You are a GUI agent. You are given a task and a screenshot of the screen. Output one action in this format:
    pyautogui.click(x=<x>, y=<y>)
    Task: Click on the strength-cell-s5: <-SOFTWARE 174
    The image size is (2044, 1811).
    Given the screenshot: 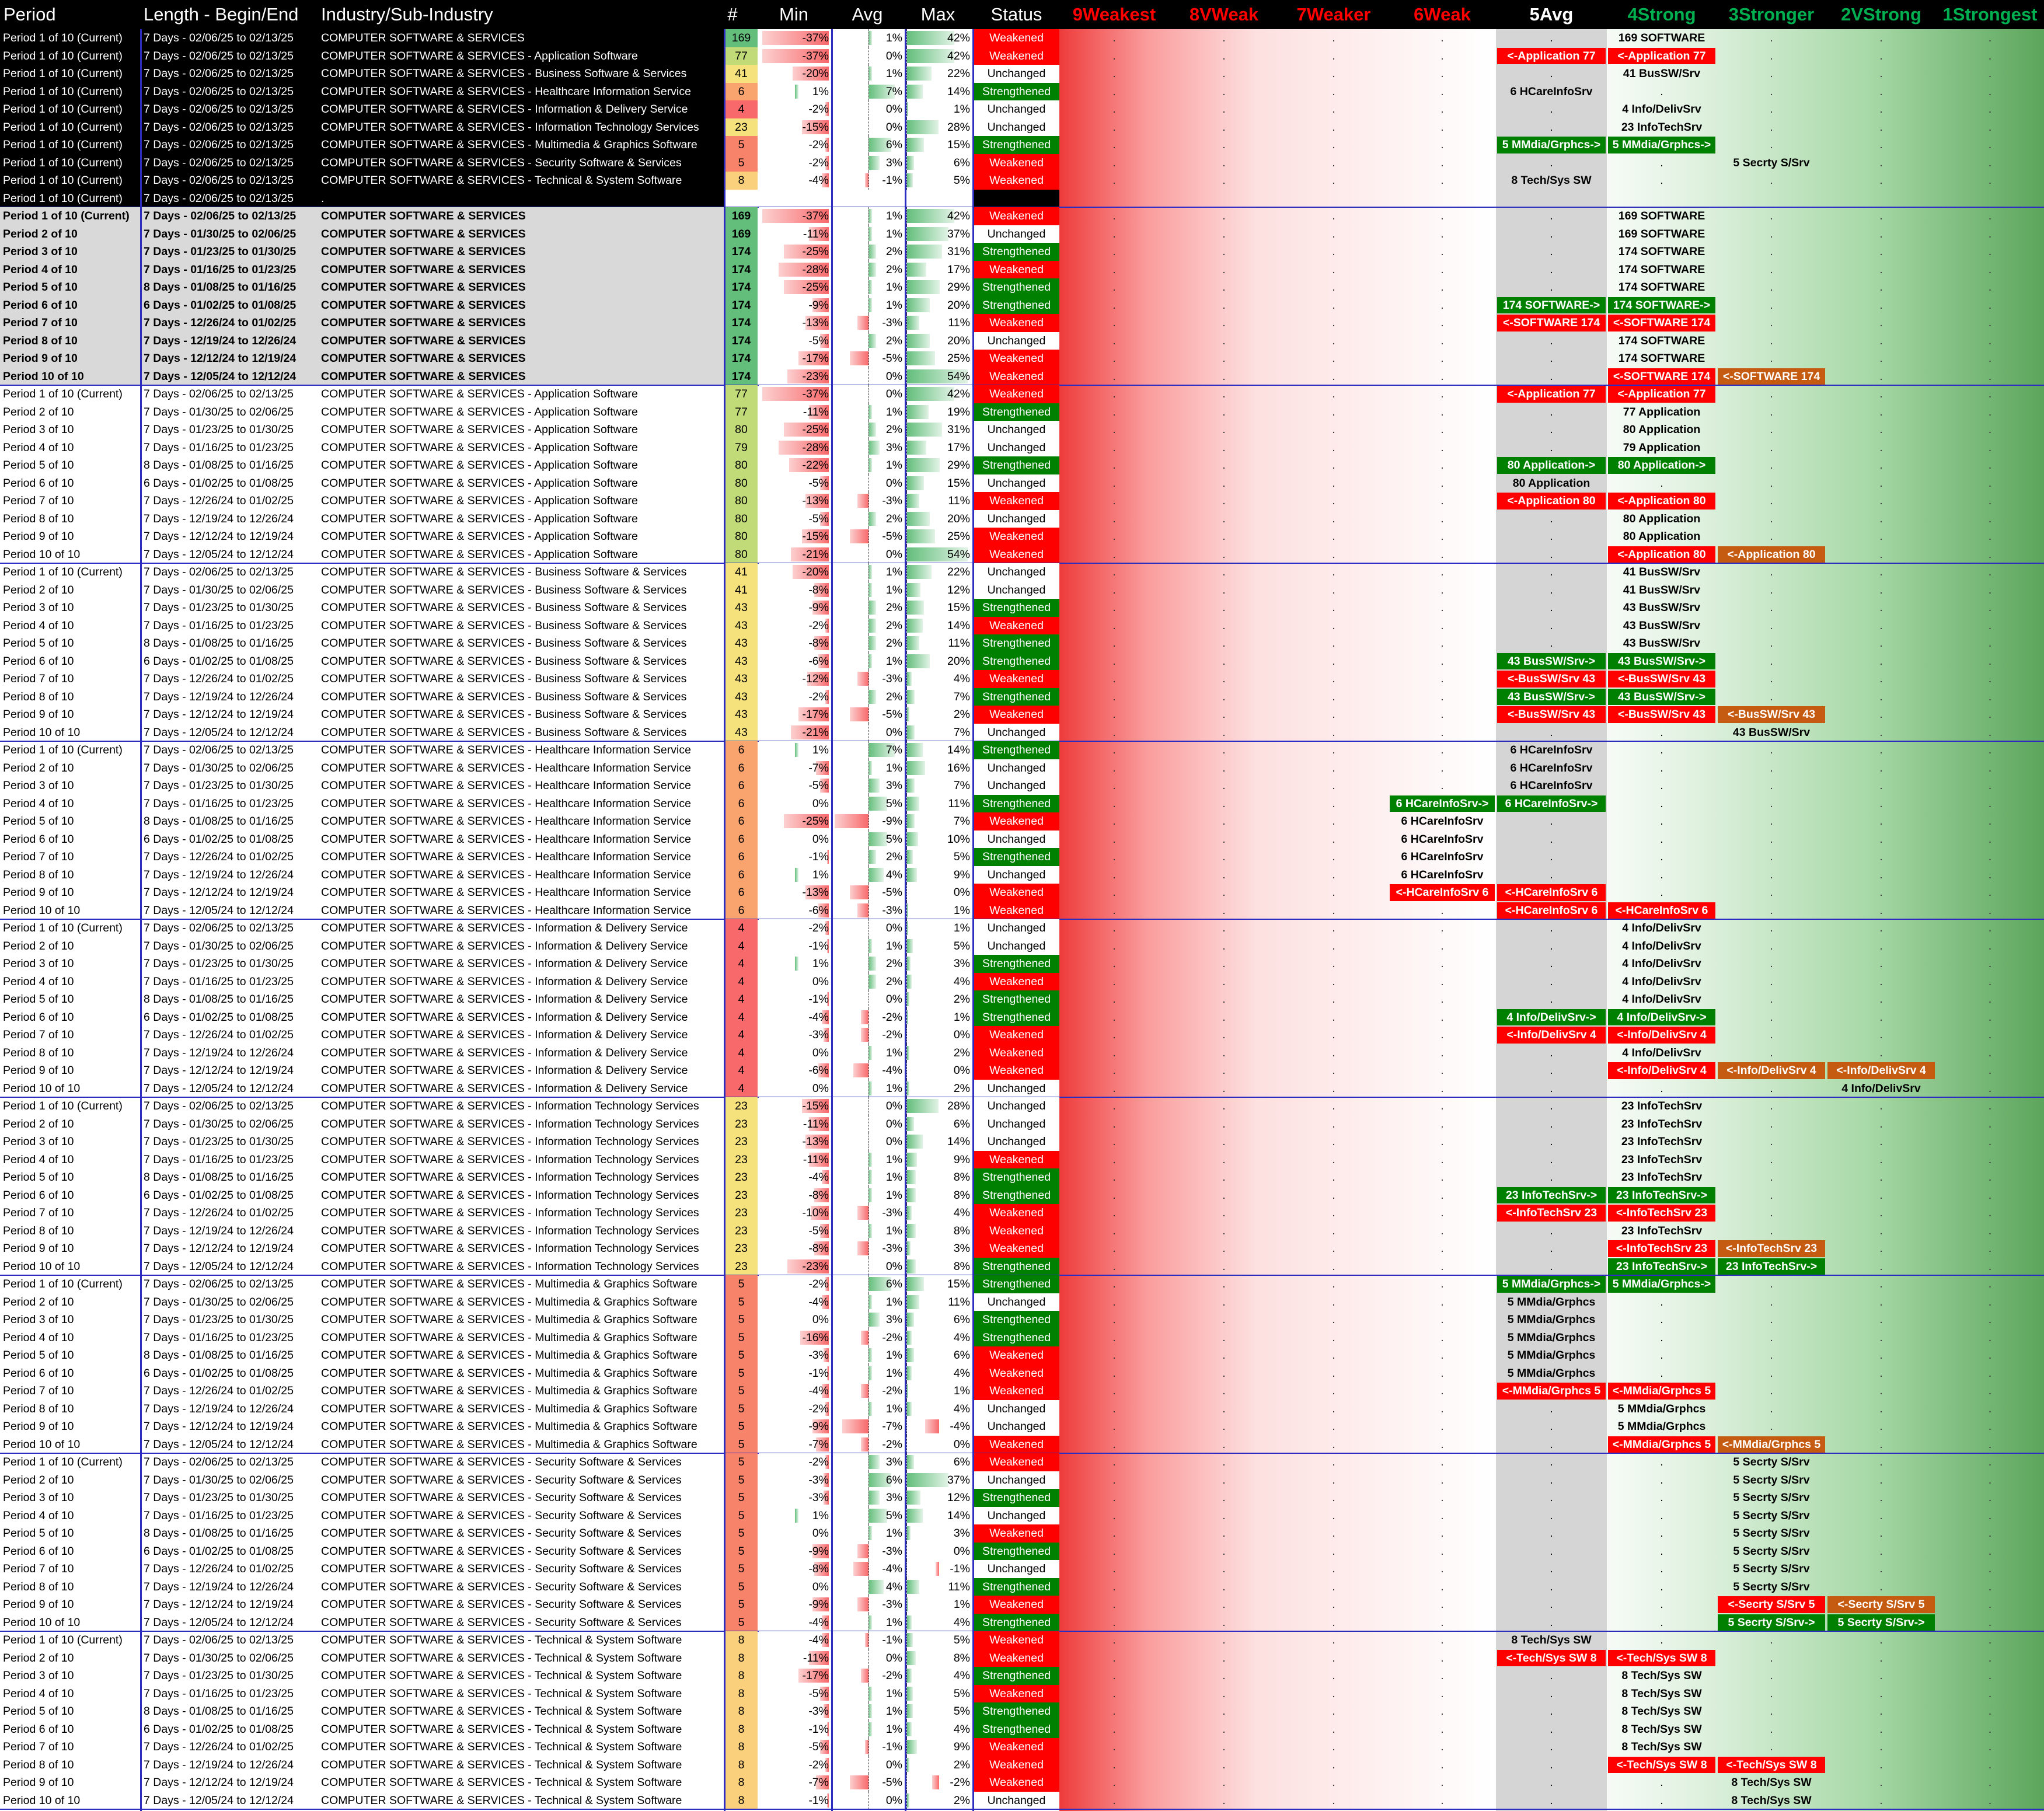 What is the action you would take?
    pyautogui.click(x=1551, y=323)
    